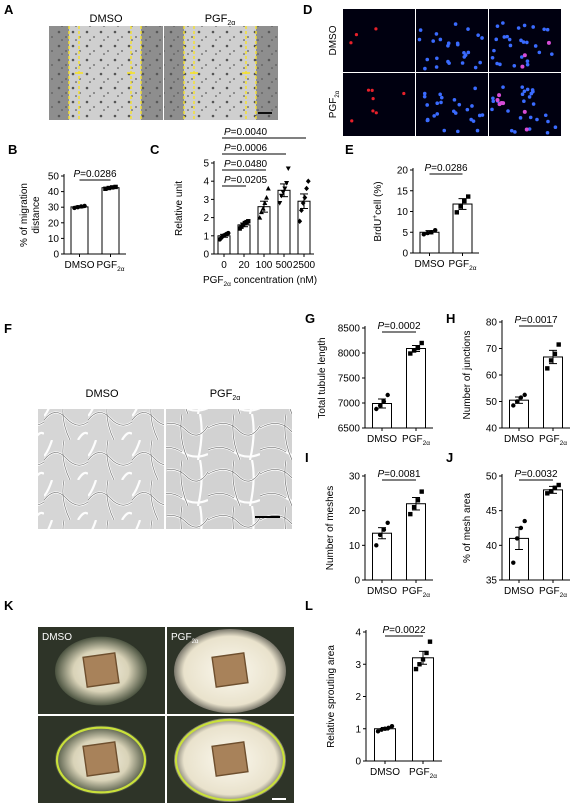 Image resolution: width=581 pixels, height=805 pixels. I want to click on y-tick-label: 60, so click(492, 376).